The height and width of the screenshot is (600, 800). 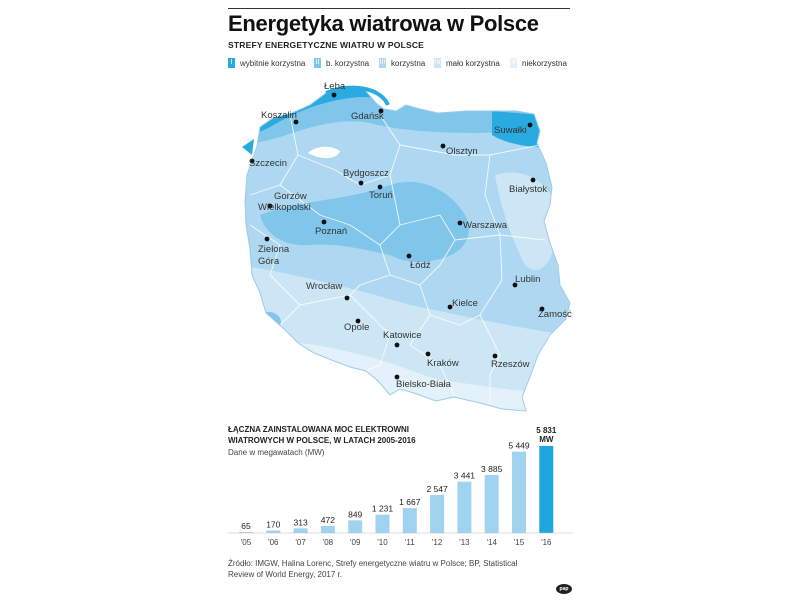 I want to click on city-6-label: Olsztyn, so click(x=462, y=151).